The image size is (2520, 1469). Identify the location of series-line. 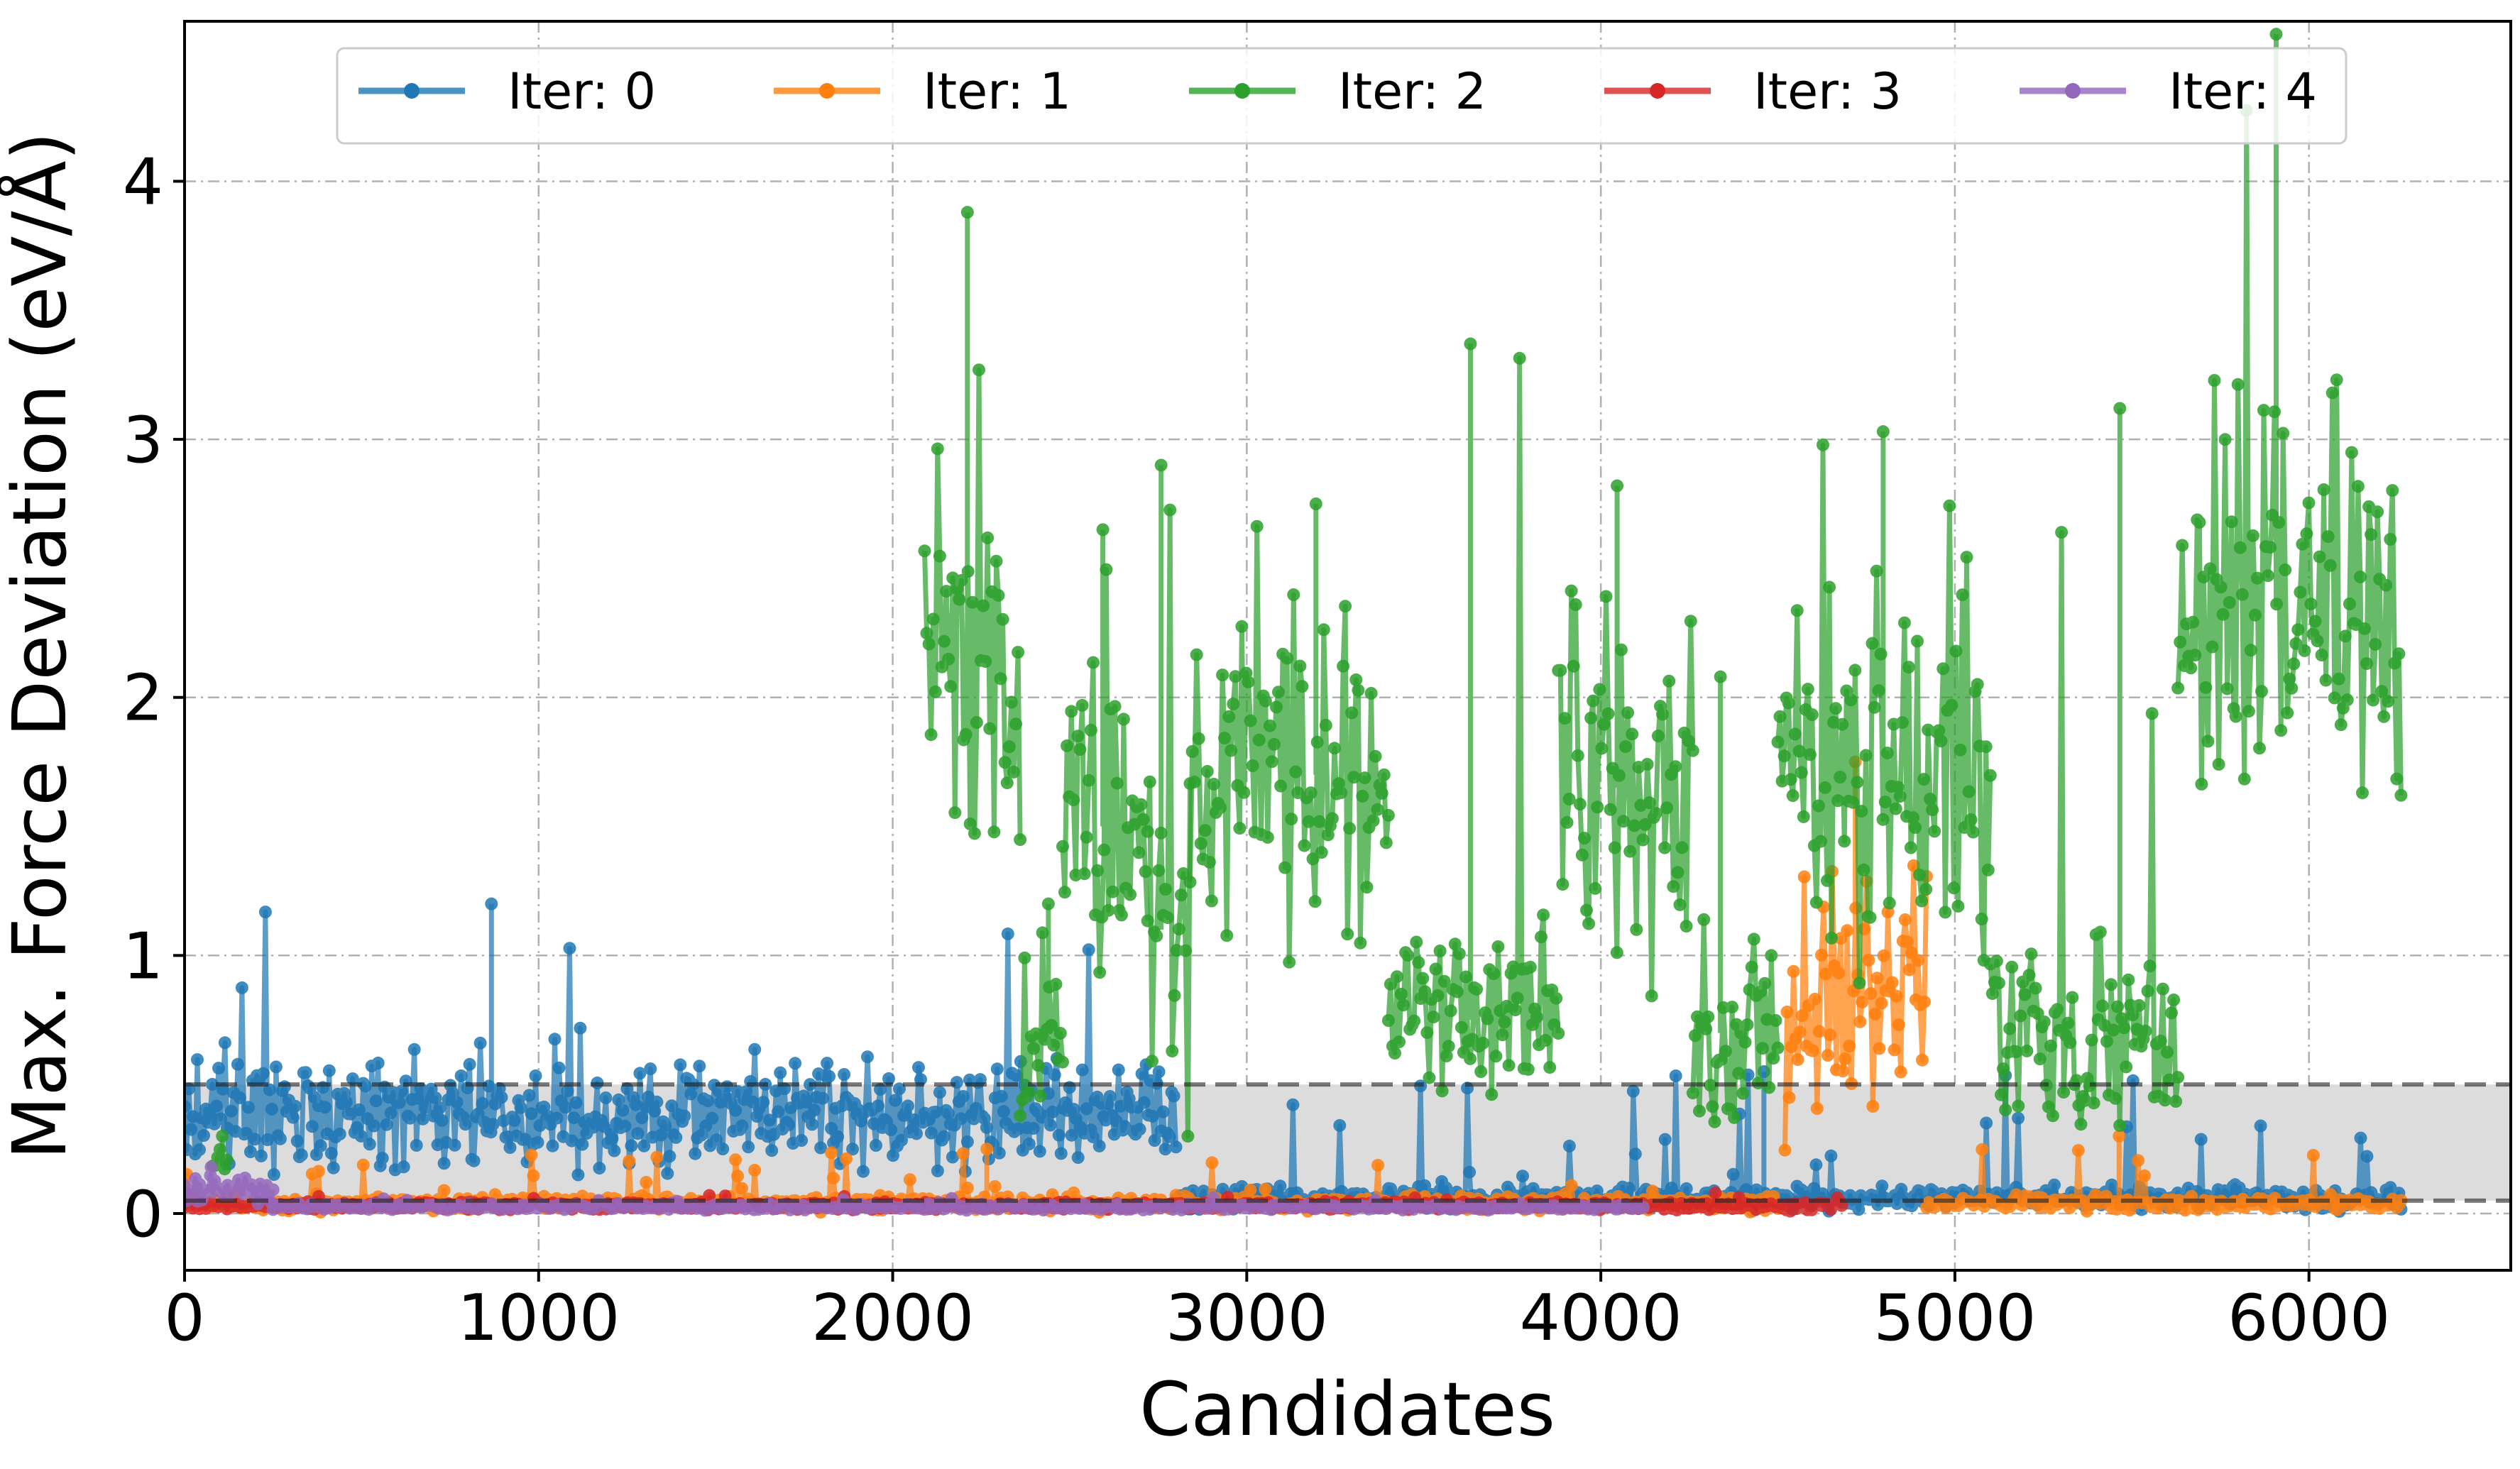
(1884, 708).